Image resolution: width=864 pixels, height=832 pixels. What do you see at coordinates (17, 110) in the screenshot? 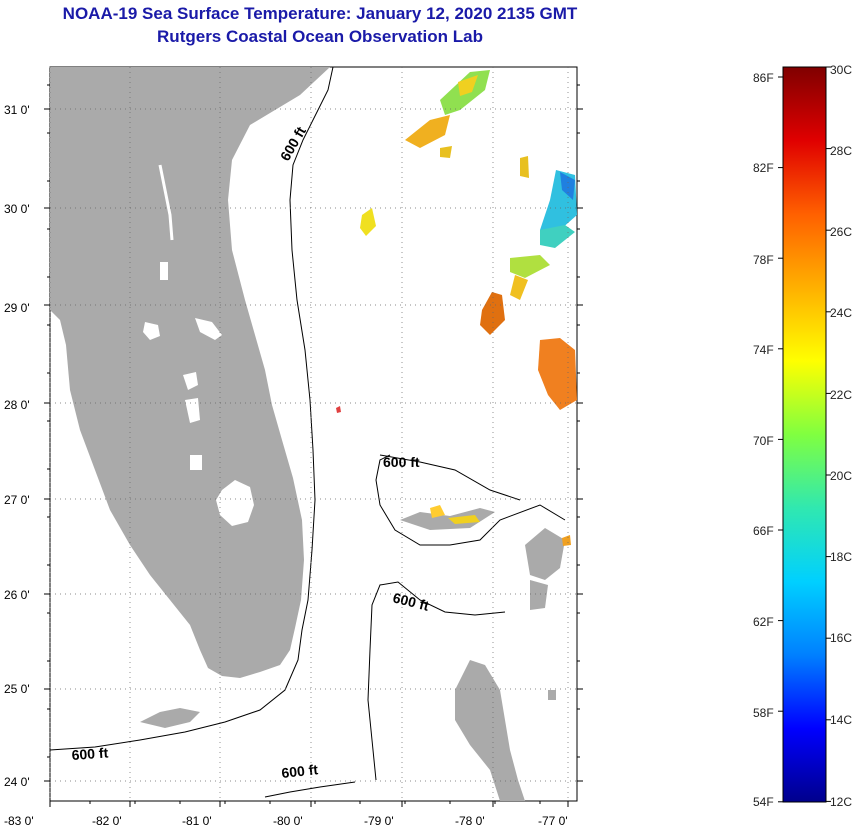
I see `lat-label: 31 0'` at bounding box center [17, 110].